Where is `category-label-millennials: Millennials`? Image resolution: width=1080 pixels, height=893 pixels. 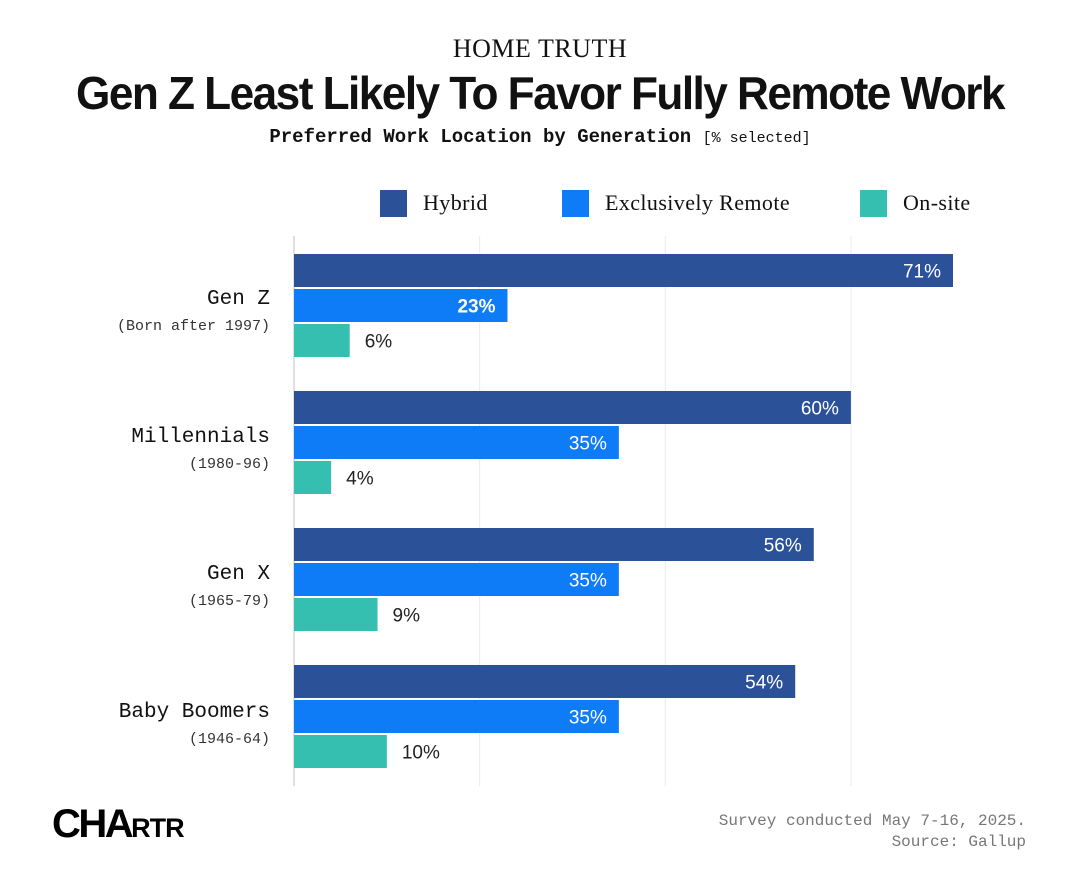
category-label-millennials: Millennials is located at coordinates (200, 437).